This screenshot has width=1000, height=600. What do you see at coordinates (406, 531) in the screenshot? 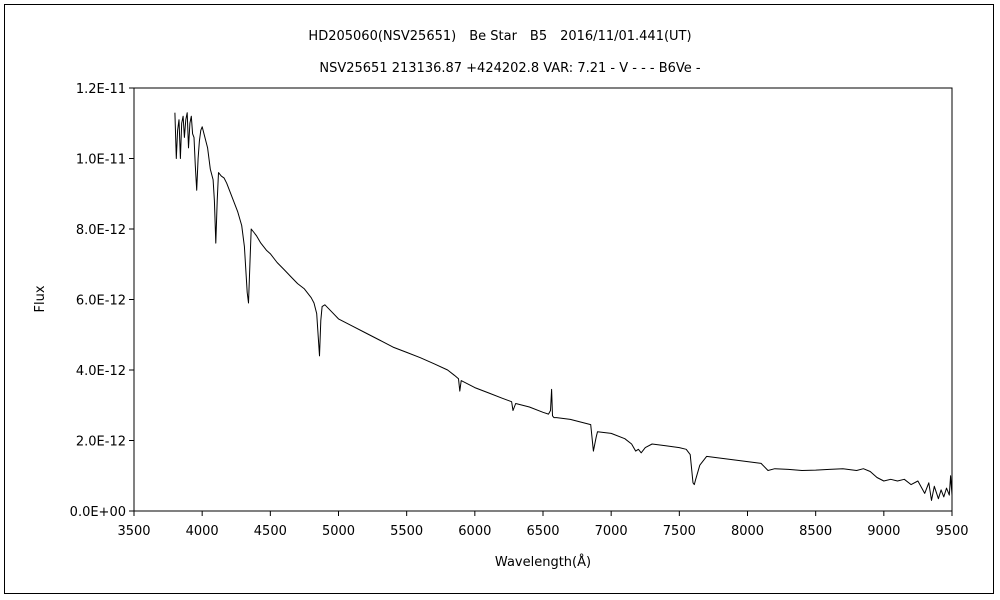
I see `x-tick-label: 5500` at bounding box center [406, 531].